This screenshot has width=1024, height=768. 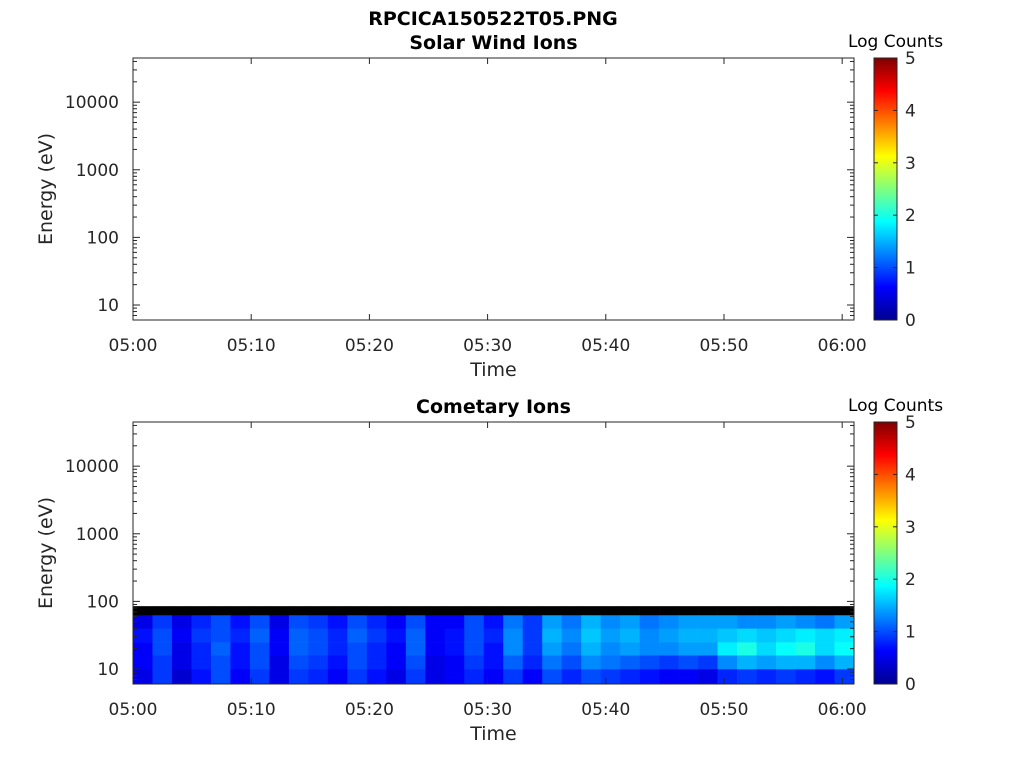 I want to click on y-axis-label: Energy (eV), so click(x=46, y=553).